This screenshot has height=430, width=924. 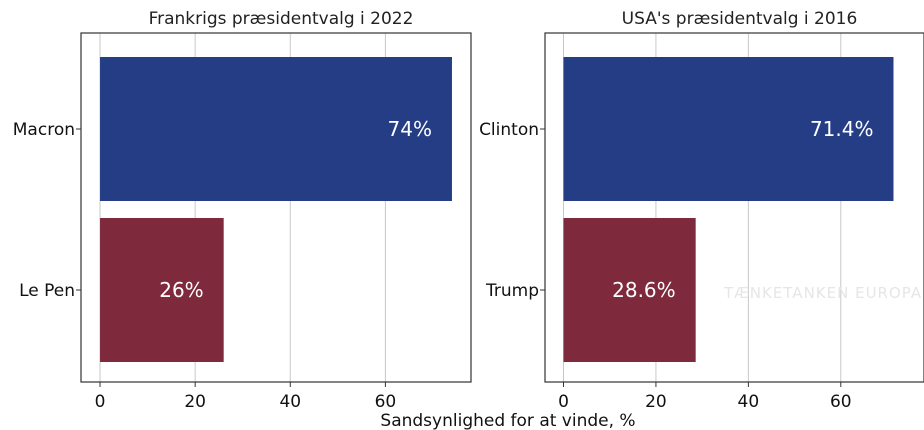 What do you see at coordinates (276, 129) in the screenshot?
I see `bar-macron` at bounding box center [276, 129].